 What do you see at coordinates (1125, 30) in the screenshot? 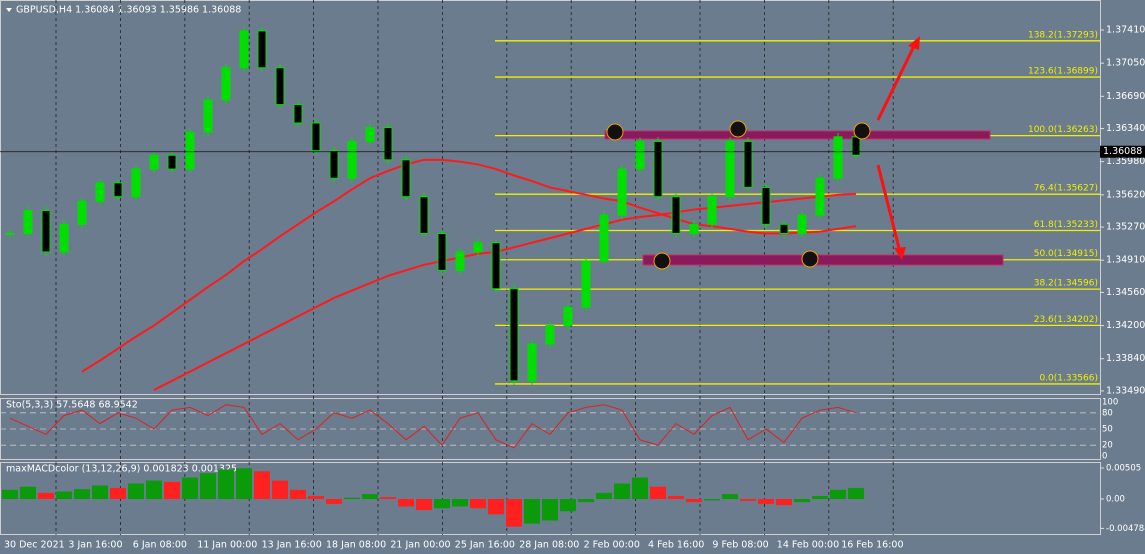
I see `y-tick-label: 1.37410` at bounding box center [1125, 30].